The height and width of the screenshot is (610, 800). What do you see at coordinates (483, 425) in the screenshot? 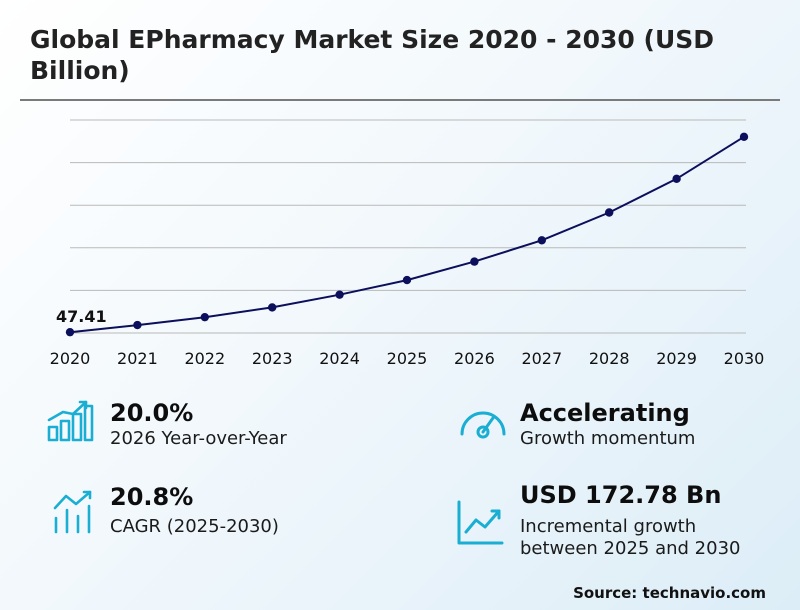
I see `gauge-icon` at bounding box center [483, 425].